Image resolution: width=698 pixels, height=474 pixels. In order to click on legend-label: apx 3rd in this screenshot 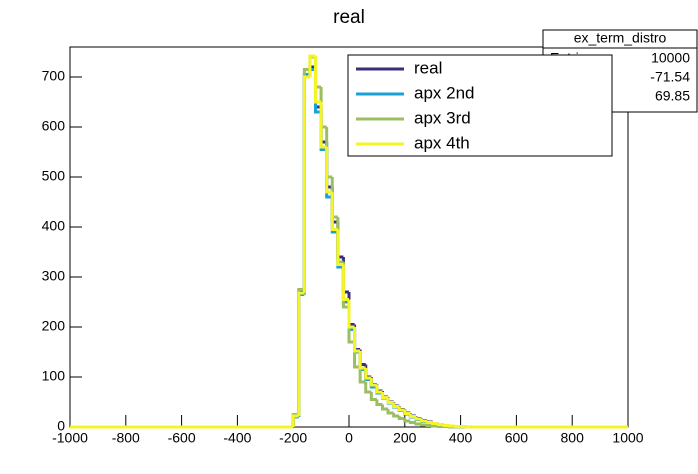, I will do `click(442, 117)`.